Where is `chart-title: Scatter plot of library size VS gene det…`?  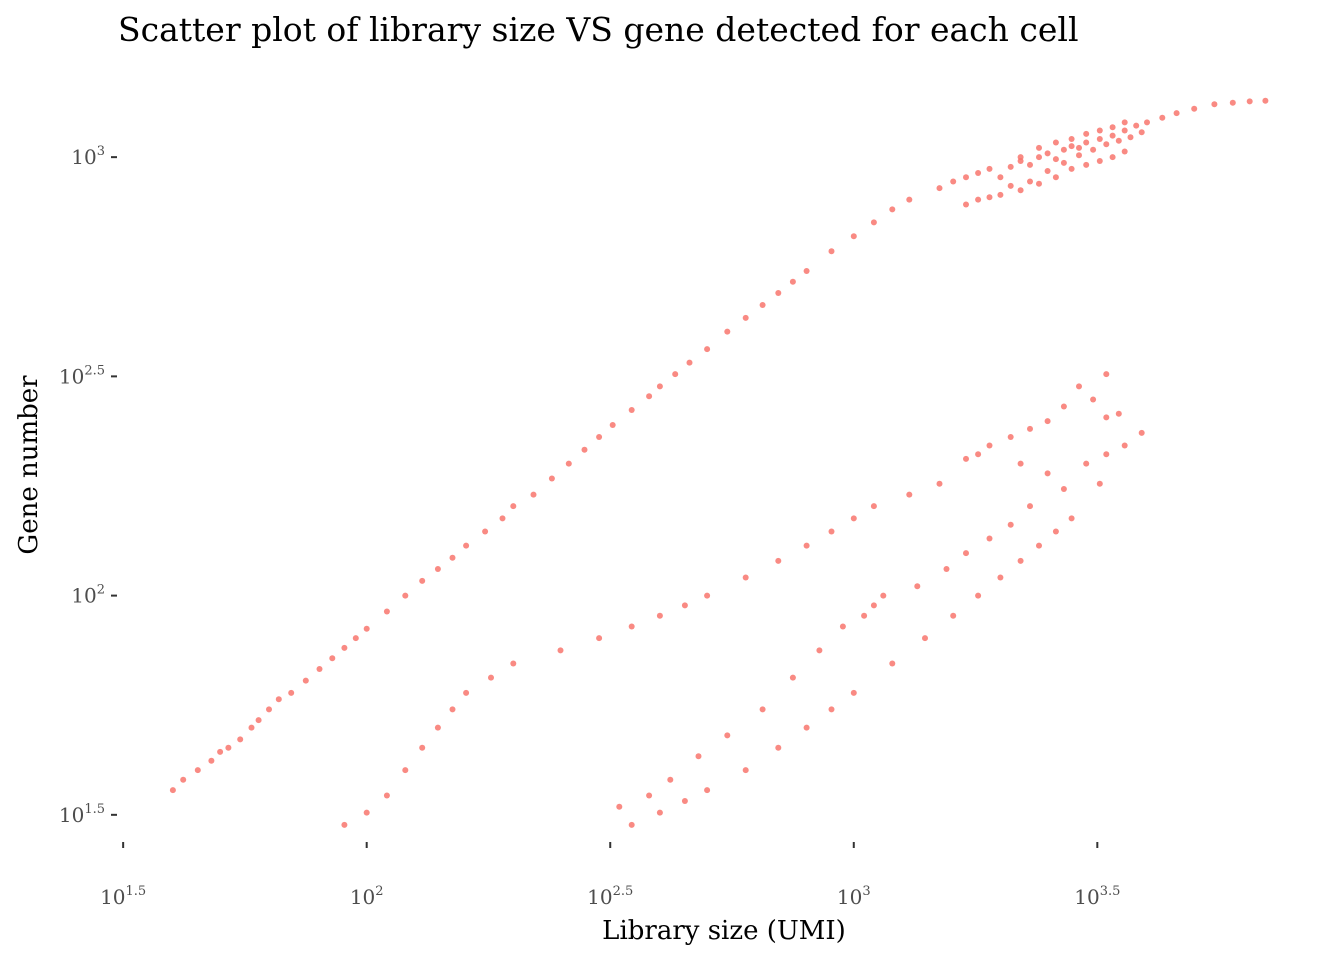
chart-title: Scatter plot of library size VS gene det… is located at coordinates (598, 29).